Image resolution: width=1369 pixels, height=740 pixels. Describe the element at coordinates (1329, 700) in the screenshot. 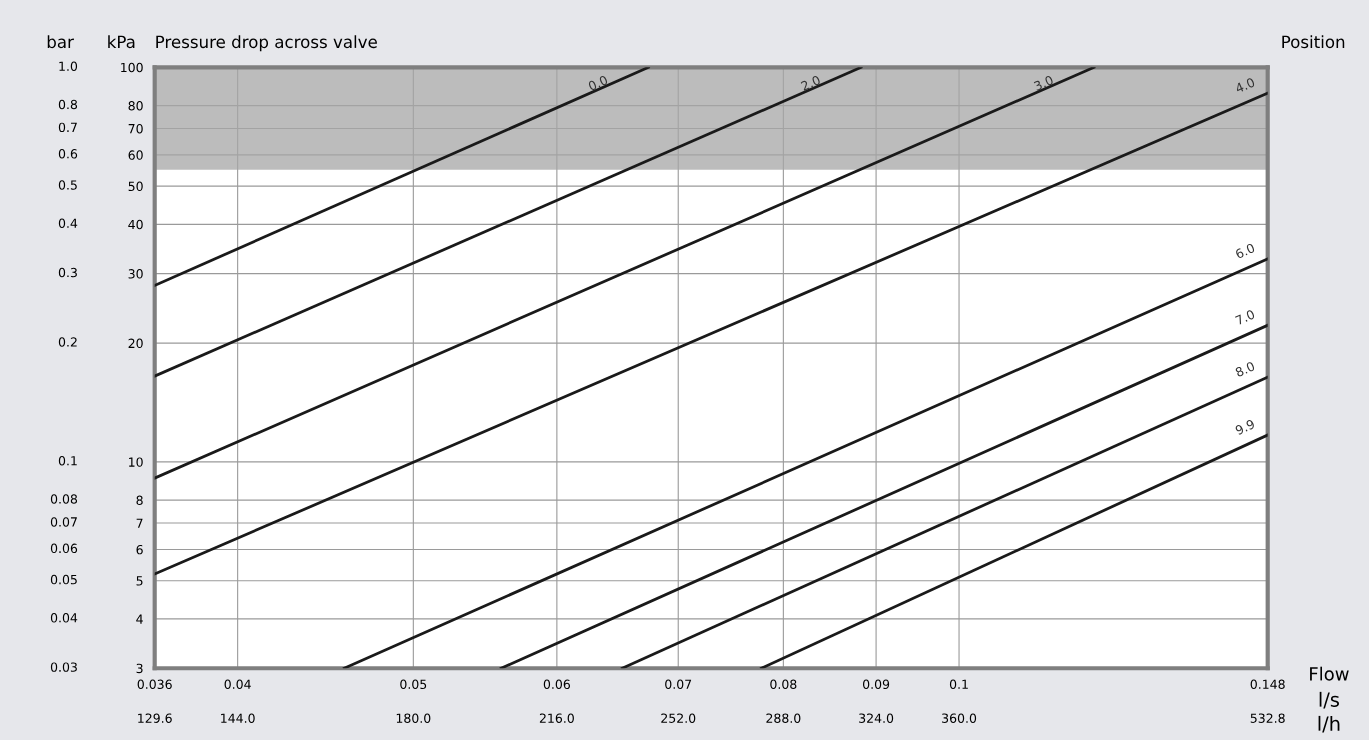

I see `x-axis-title: l/s` at that location.